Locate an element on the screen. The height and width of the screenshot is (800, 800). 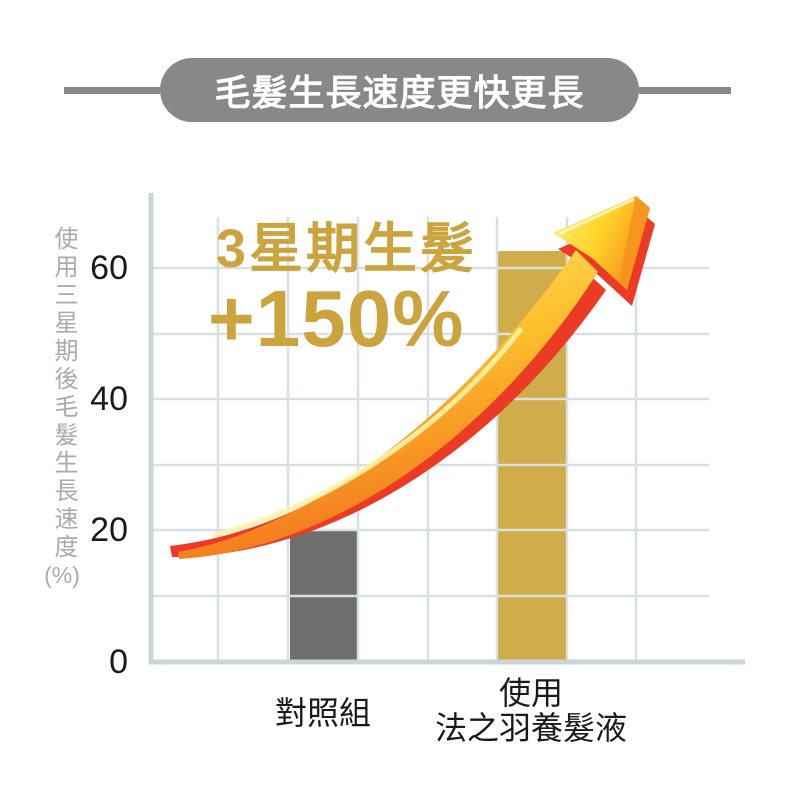
arrow-head-facet is located at coordinates (634, 243).